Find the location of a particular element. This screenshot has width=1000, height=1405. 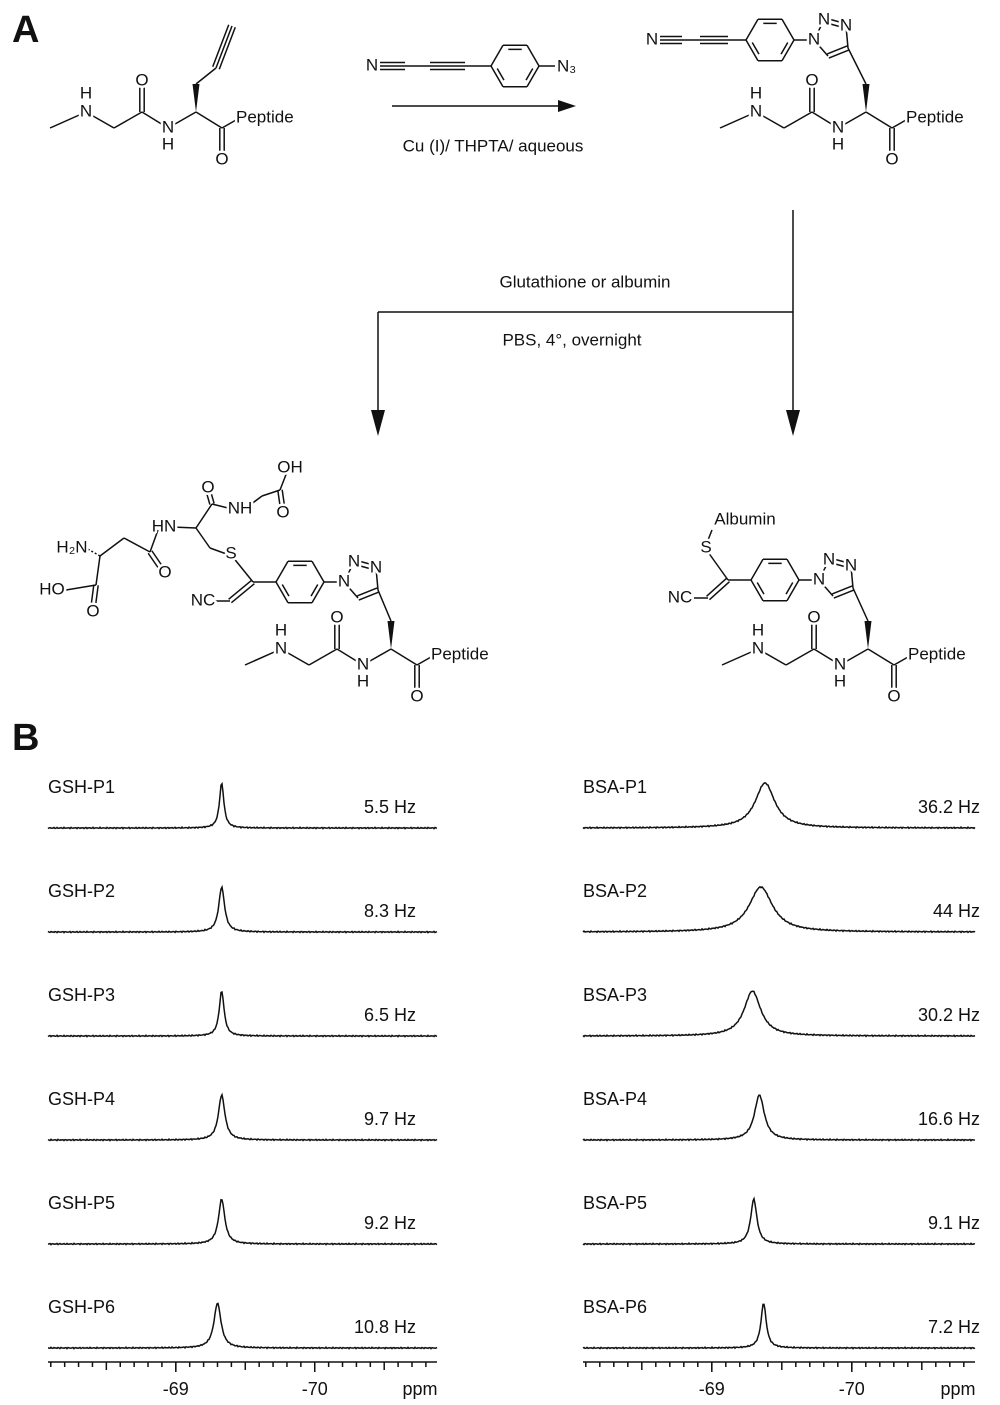

linewidth-label: 5.5 Hz is located at coordinates (390, 807).